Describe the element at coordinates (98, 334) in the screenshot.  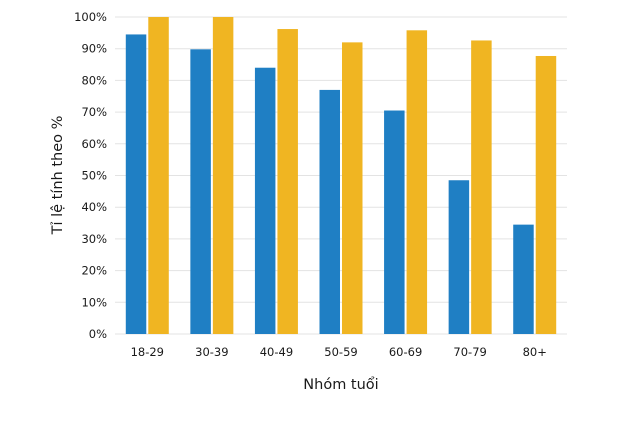
I see `y-tick-label: 0%` at that location.